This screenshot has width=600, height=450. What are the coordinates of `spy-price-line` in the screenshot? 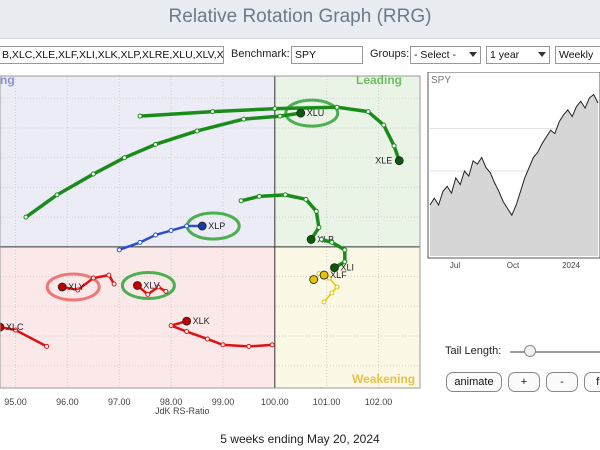 It's located at (514, 155).